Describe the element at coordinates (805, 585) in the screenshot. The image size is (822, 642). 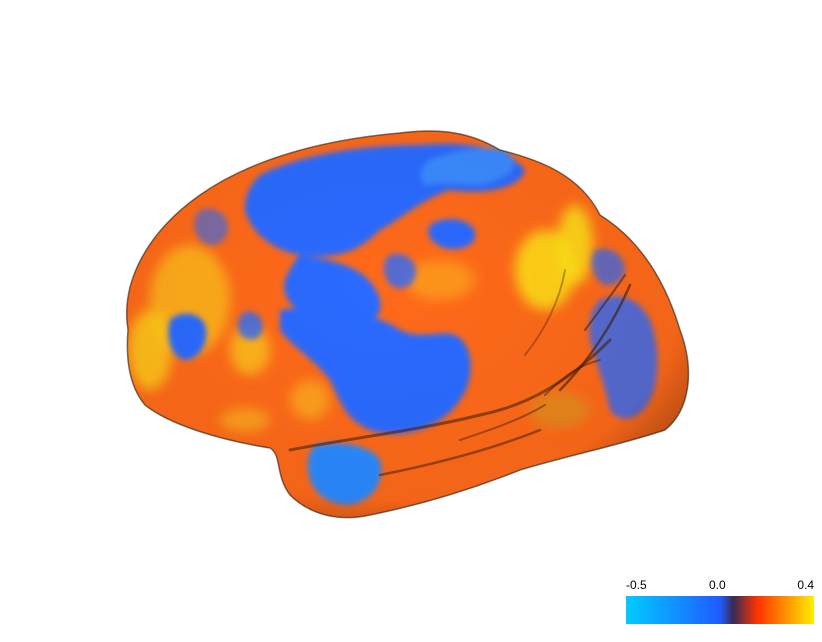
I see `colorbar-max-label: 0.4` at that location.